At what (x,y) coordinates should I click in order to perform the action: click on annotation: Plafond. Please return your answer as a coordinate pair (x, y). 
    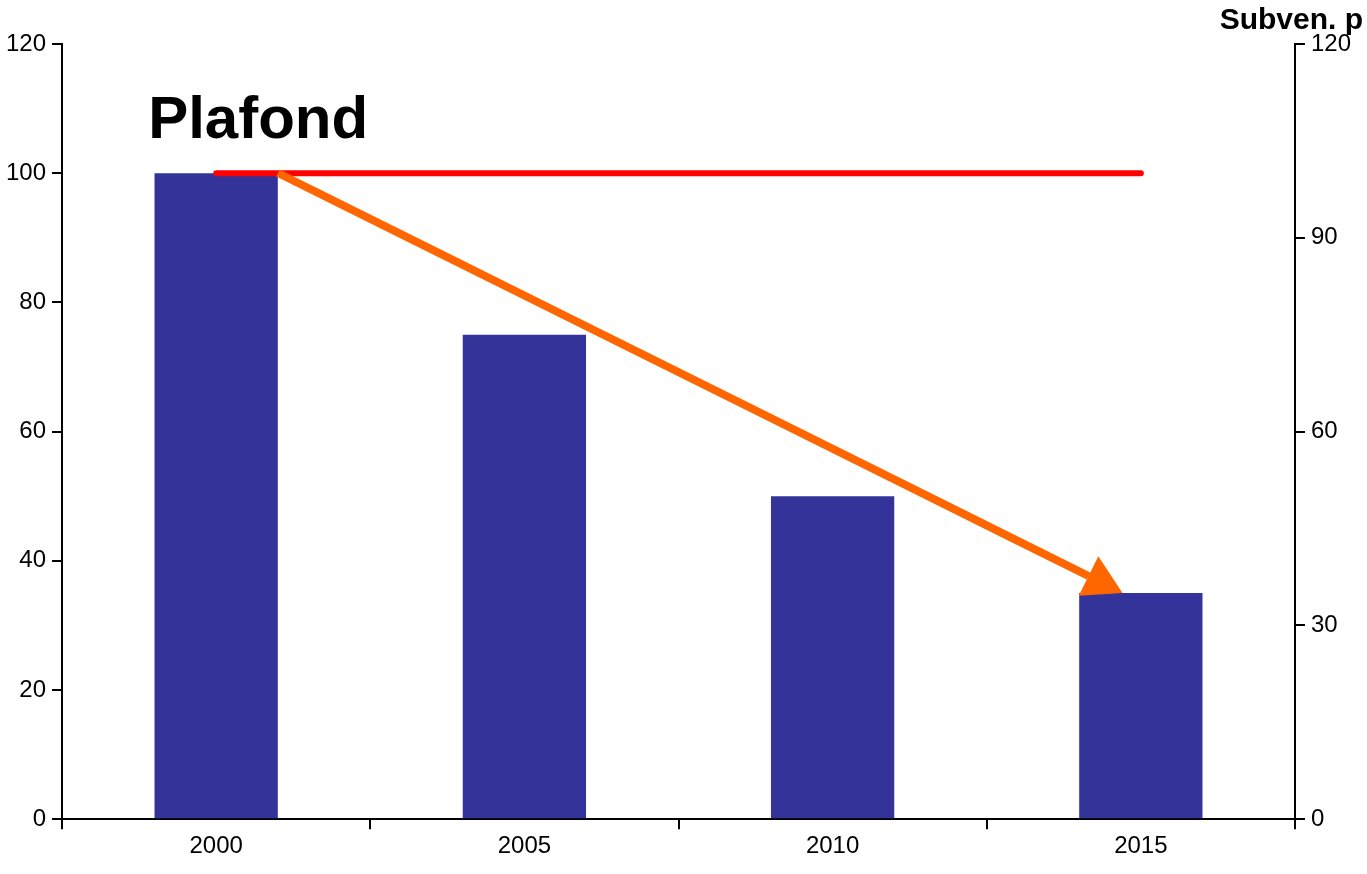
    Looking at the image, I should click on (258, 117).